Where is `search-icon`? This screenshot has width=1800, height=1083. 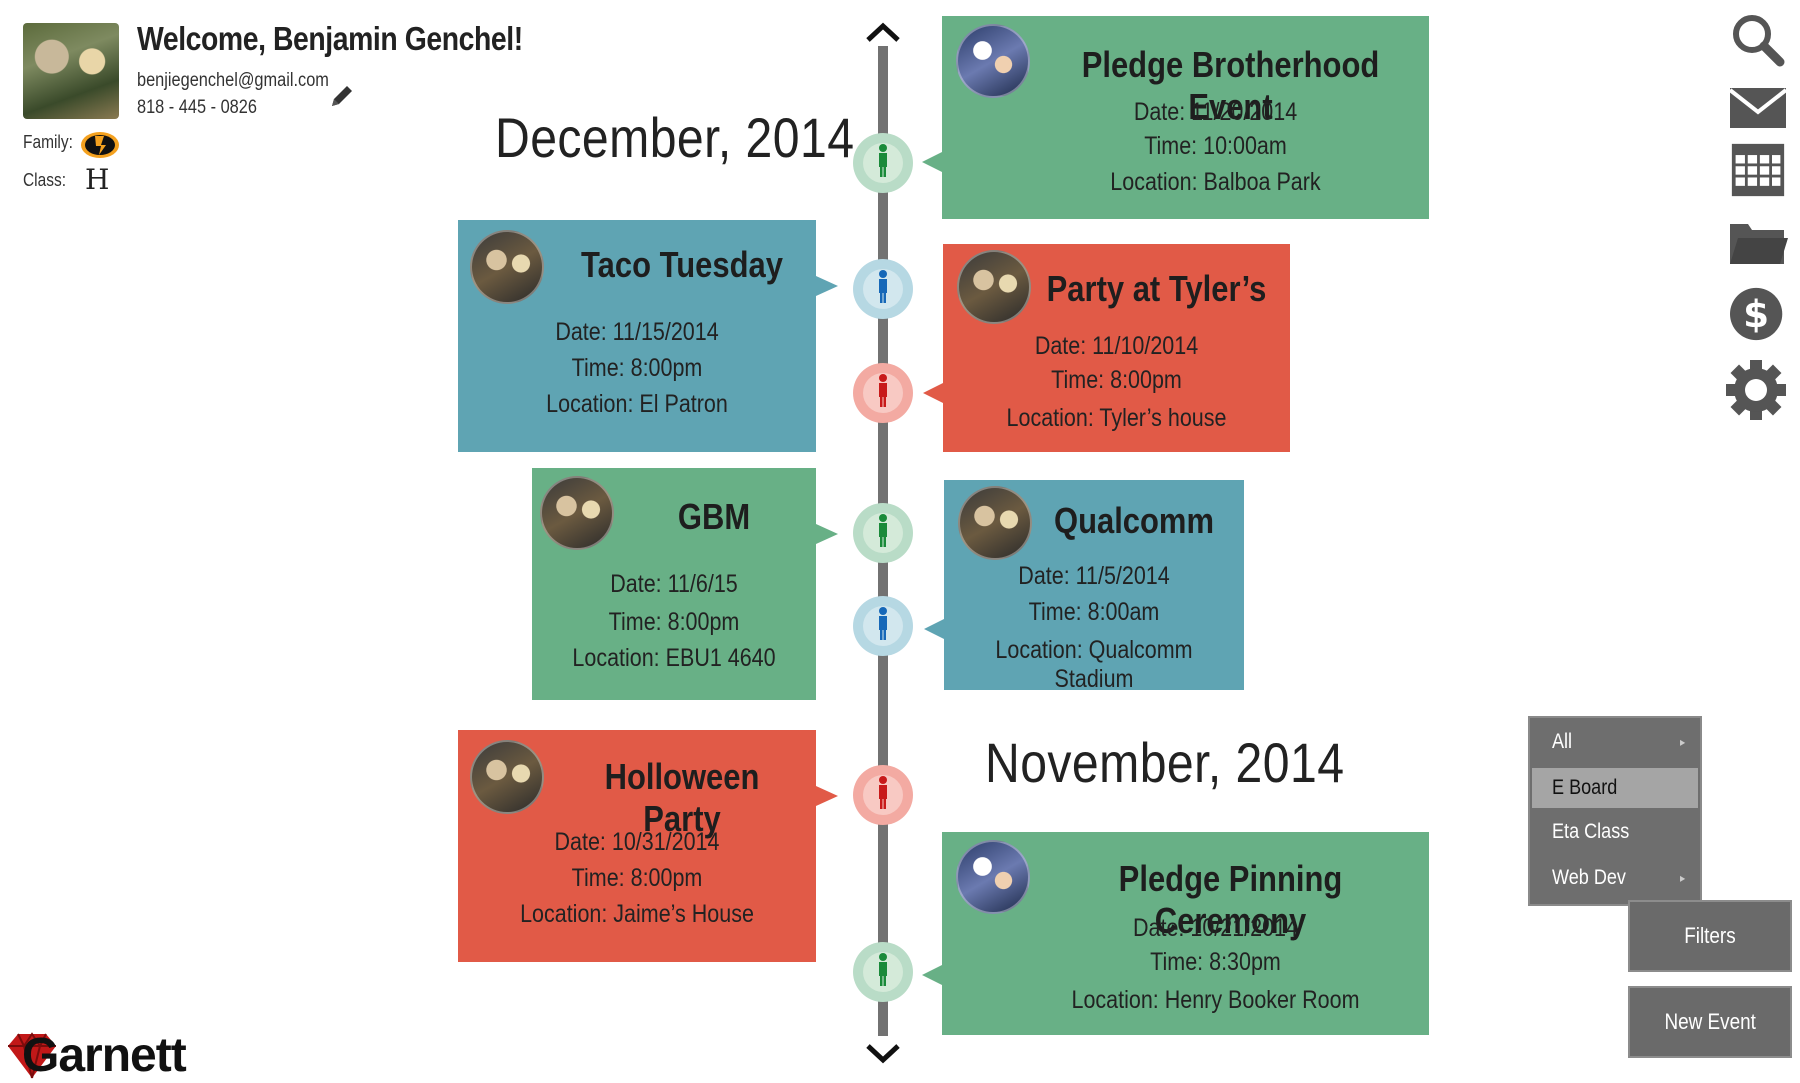 search-icon is located at coordinates (1758, 40).